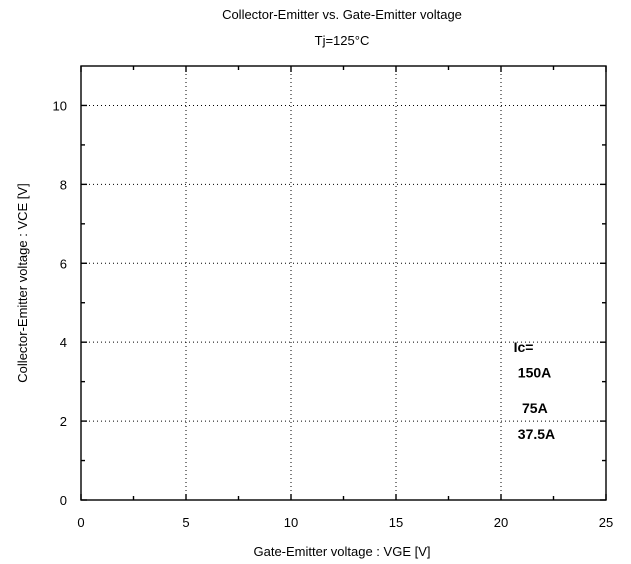 This screenshot has width=631, height=564. What do you see at coordinates (60, 105) in the screenshot?
I see `y-tick-label: 10` at bounding box center [60, 105].